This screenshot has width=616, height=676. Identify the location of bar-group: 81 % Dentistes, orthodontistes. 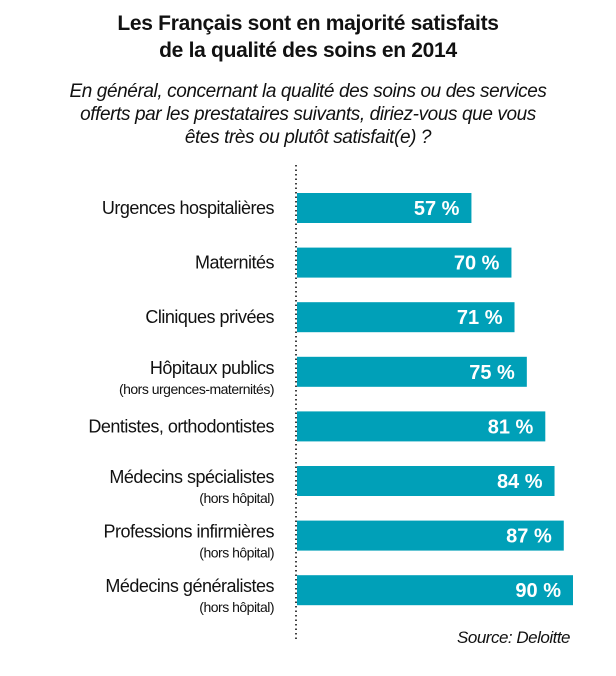
(317, 426).